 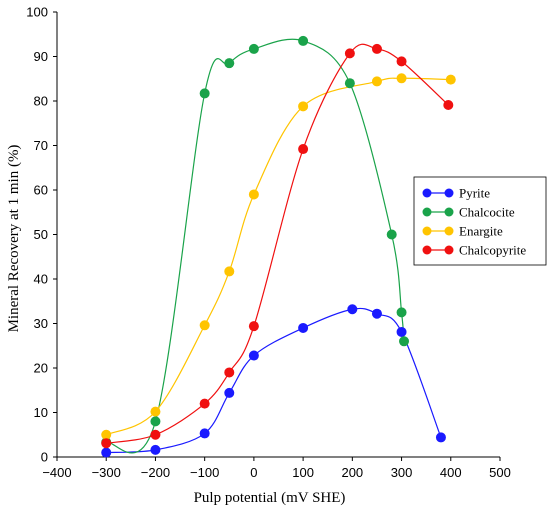 I want to click on x-tick-label: −200, so click(x=155, y=472).